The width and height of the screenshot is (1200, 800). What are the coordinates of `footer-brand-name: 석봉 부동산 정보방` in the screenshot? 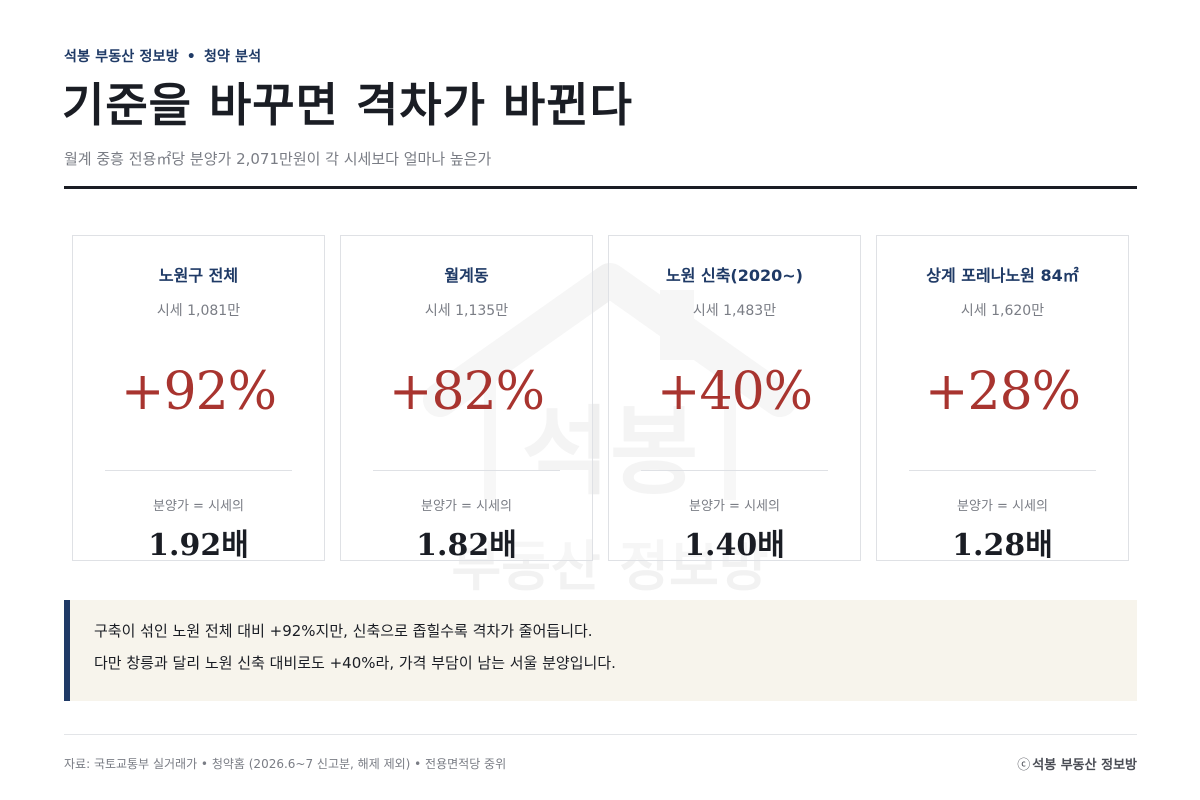 It's located at (1084, 765).